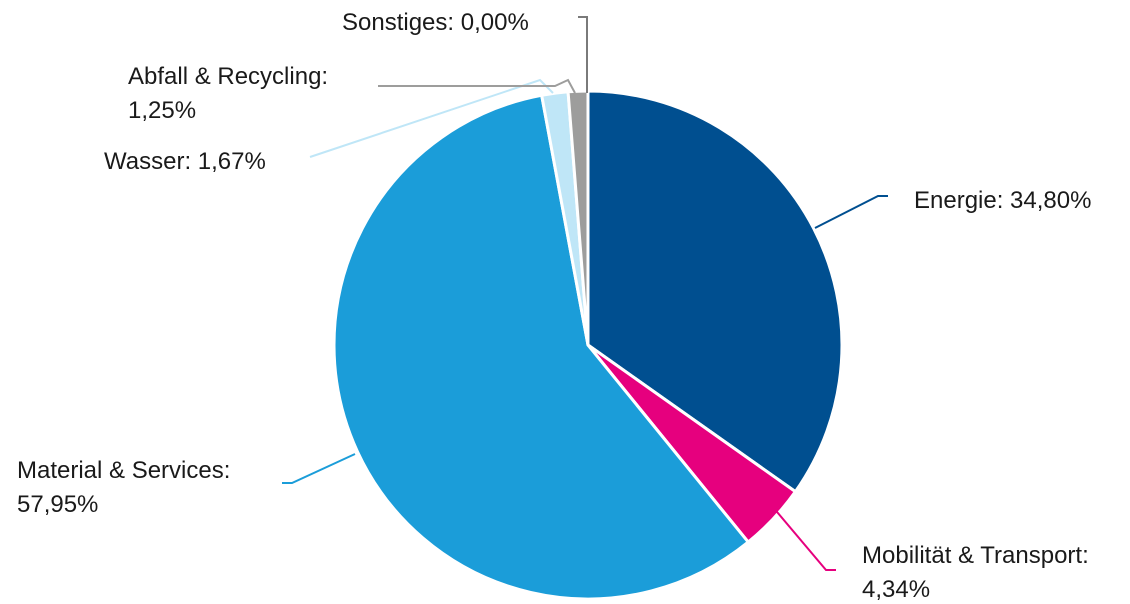 This screenshot has width=1130, height=604. I want to click on label-abfall-recycling: Abfall & Recycling: 1,25%, so click(228, 93).